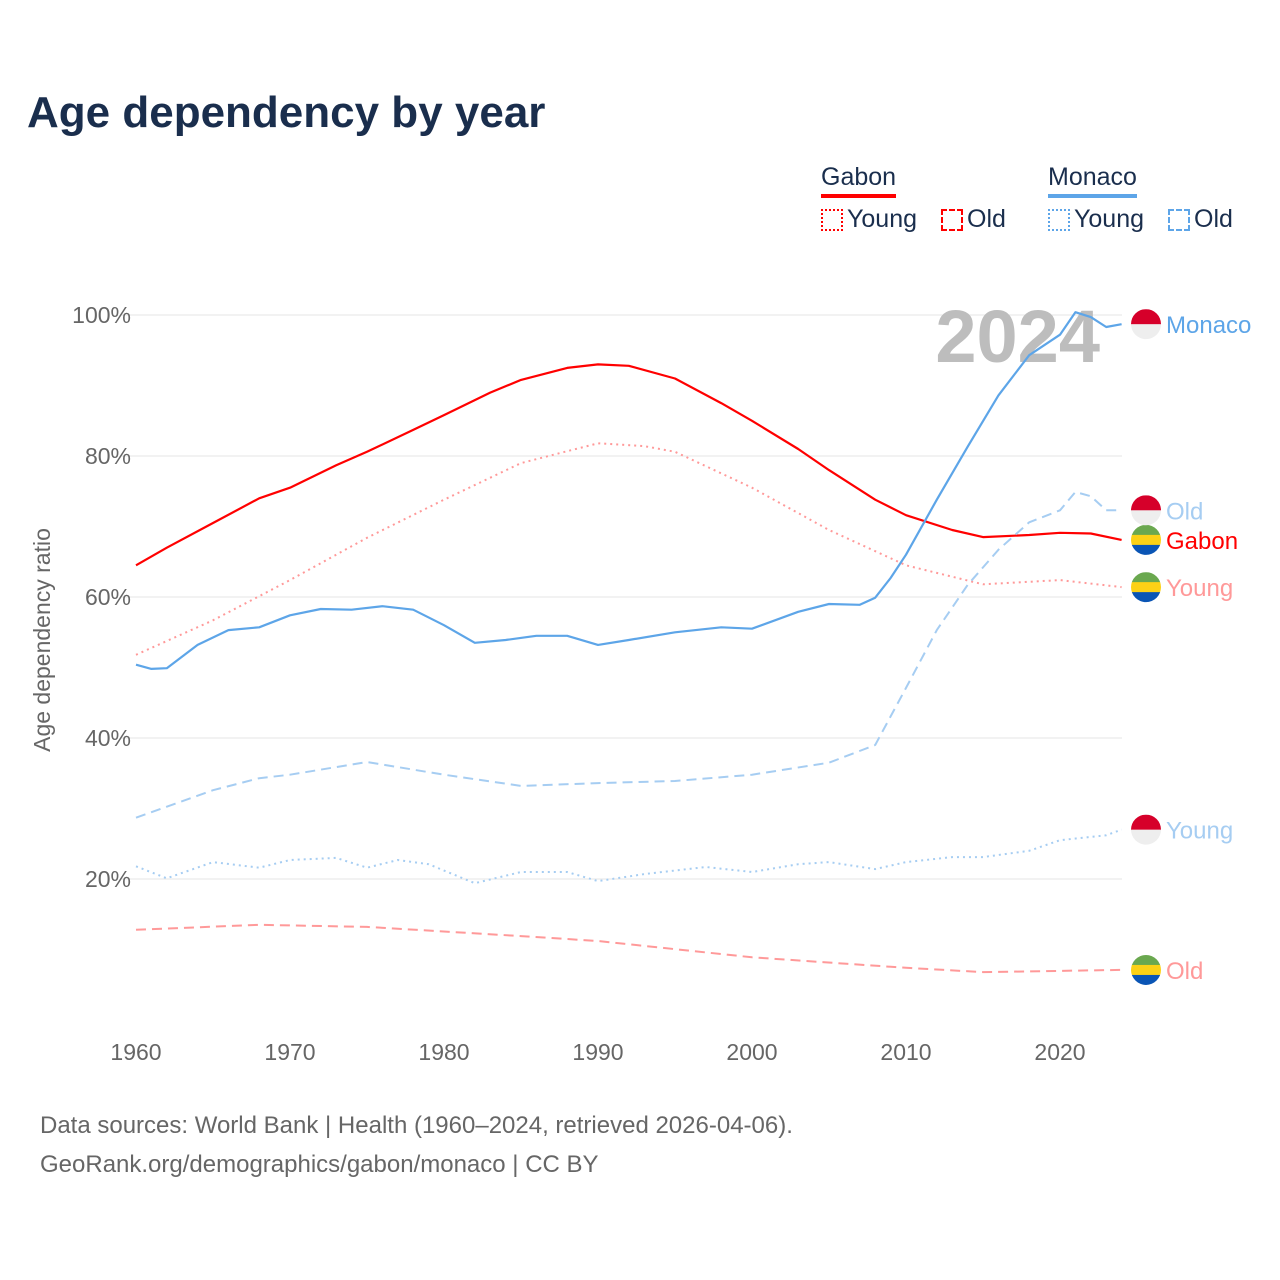 The height and width of the screenshot is (1280, 1280). Describe the element at coordinates (286, 112) in the screenshot. I see `chart-title: Age dependency by year` at that location.